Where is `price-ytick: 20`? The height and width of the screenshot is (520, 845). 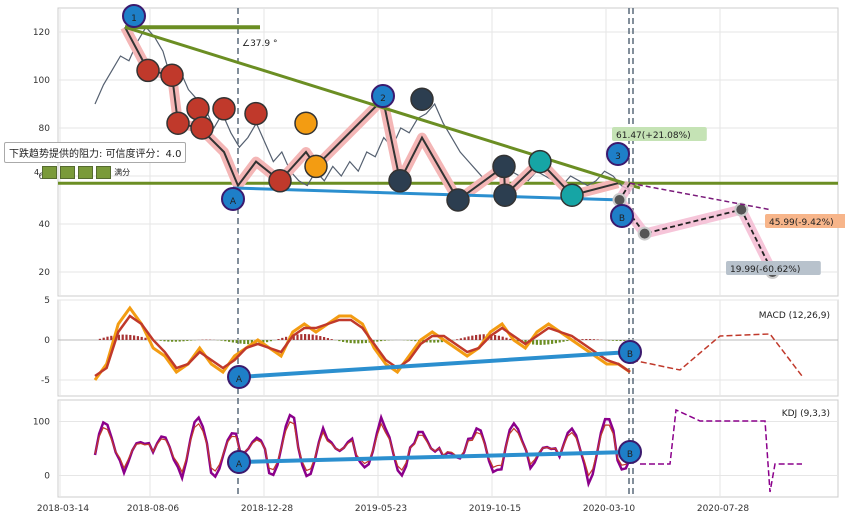
price-ytick: 20 is located at coordinates (45, 273).